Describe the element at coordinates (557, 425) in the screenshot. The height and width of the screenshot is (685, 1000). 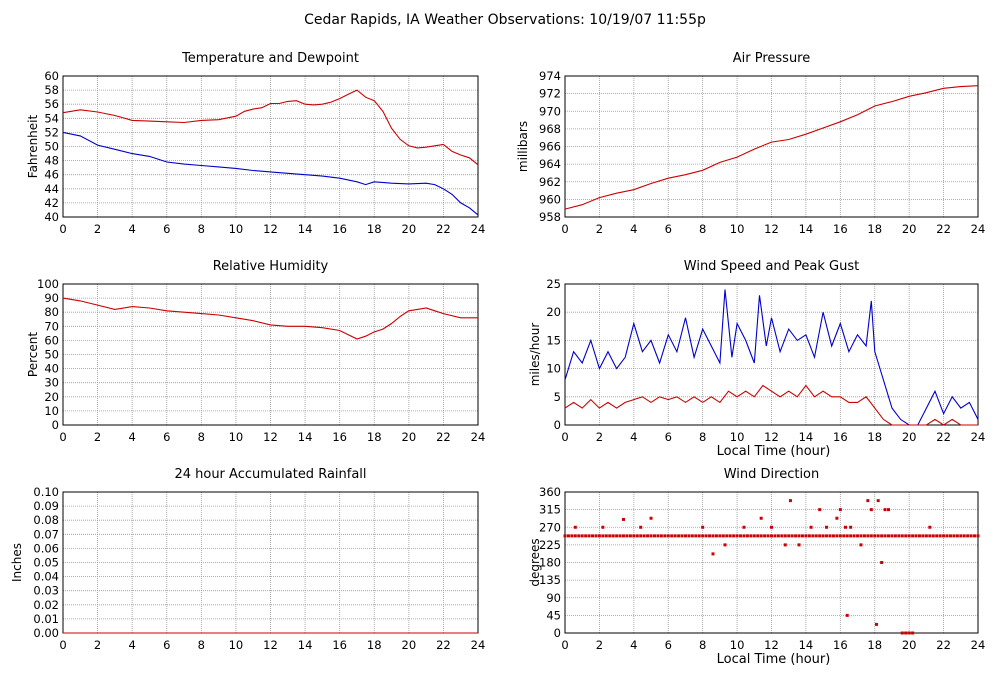
I see `y-tick-label: 0` at that location.